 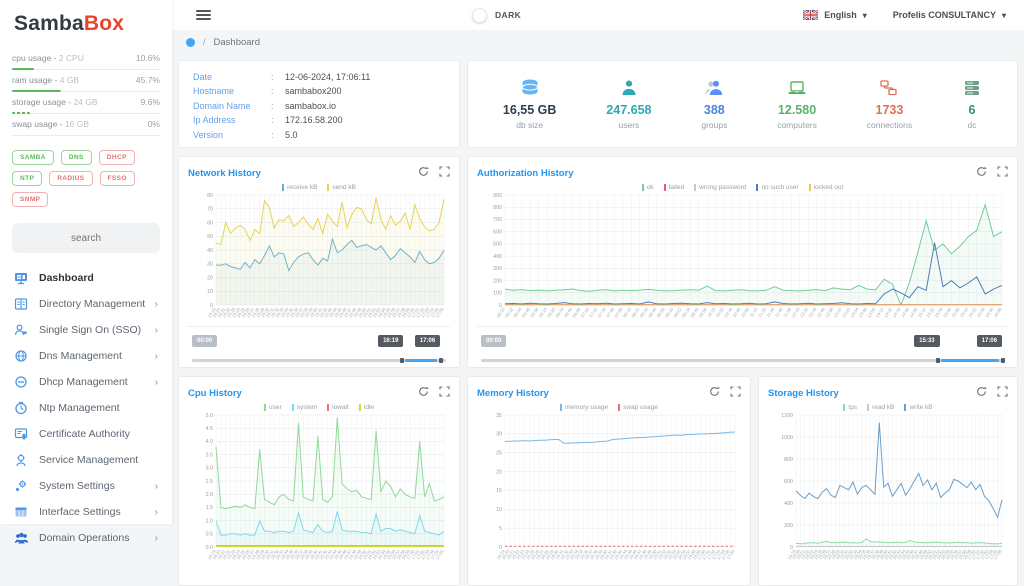 What do you see at coordinates (86, 278) in the screenshot?
I see `sidebar-item-dashboard: Dashboard` at bounding box center [86, 278].